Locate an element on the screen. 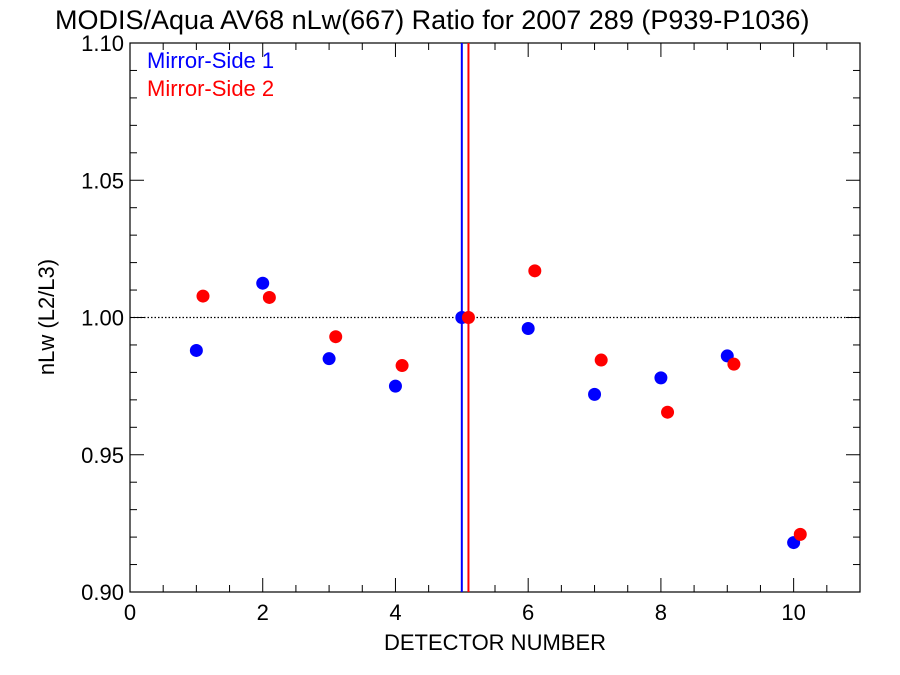 The height and width of the screenshot is (675, 900). y-tick-label: 0.90 is located at coordinates (102, 592).